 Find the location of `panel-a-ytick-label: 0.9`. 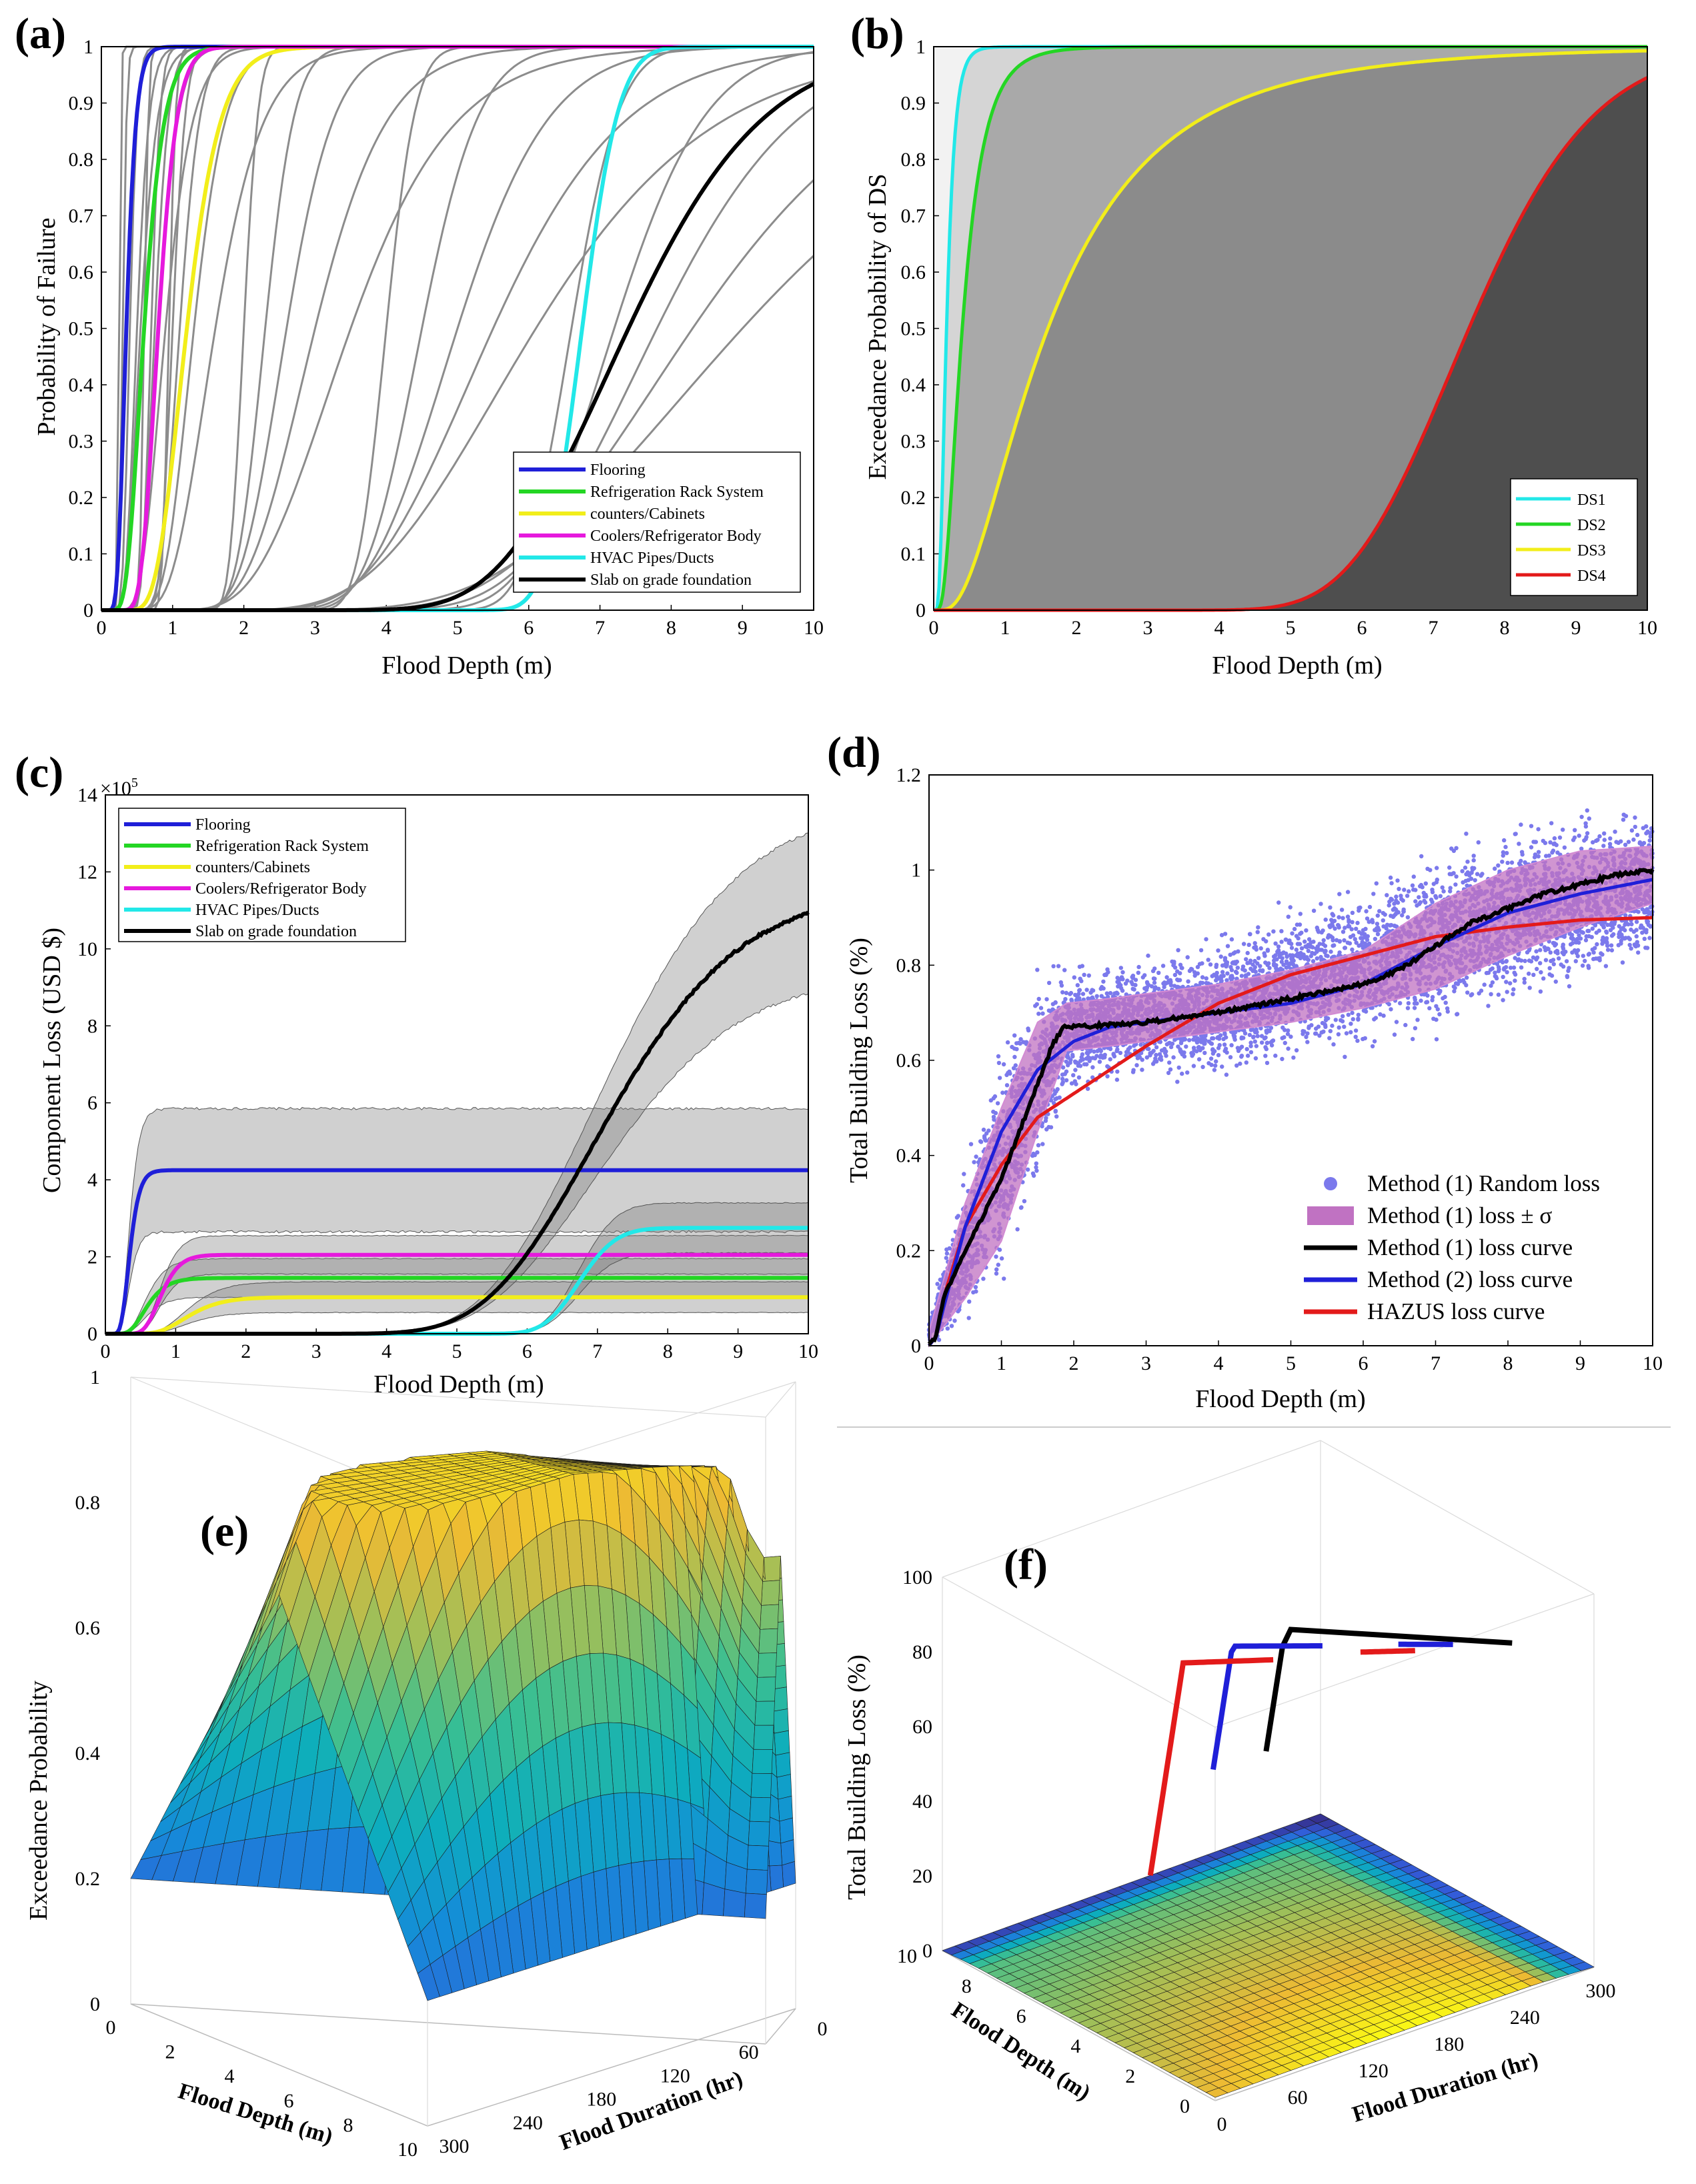

panel-a-ytick-label: 0.9 is located at coordinates (81, 104).